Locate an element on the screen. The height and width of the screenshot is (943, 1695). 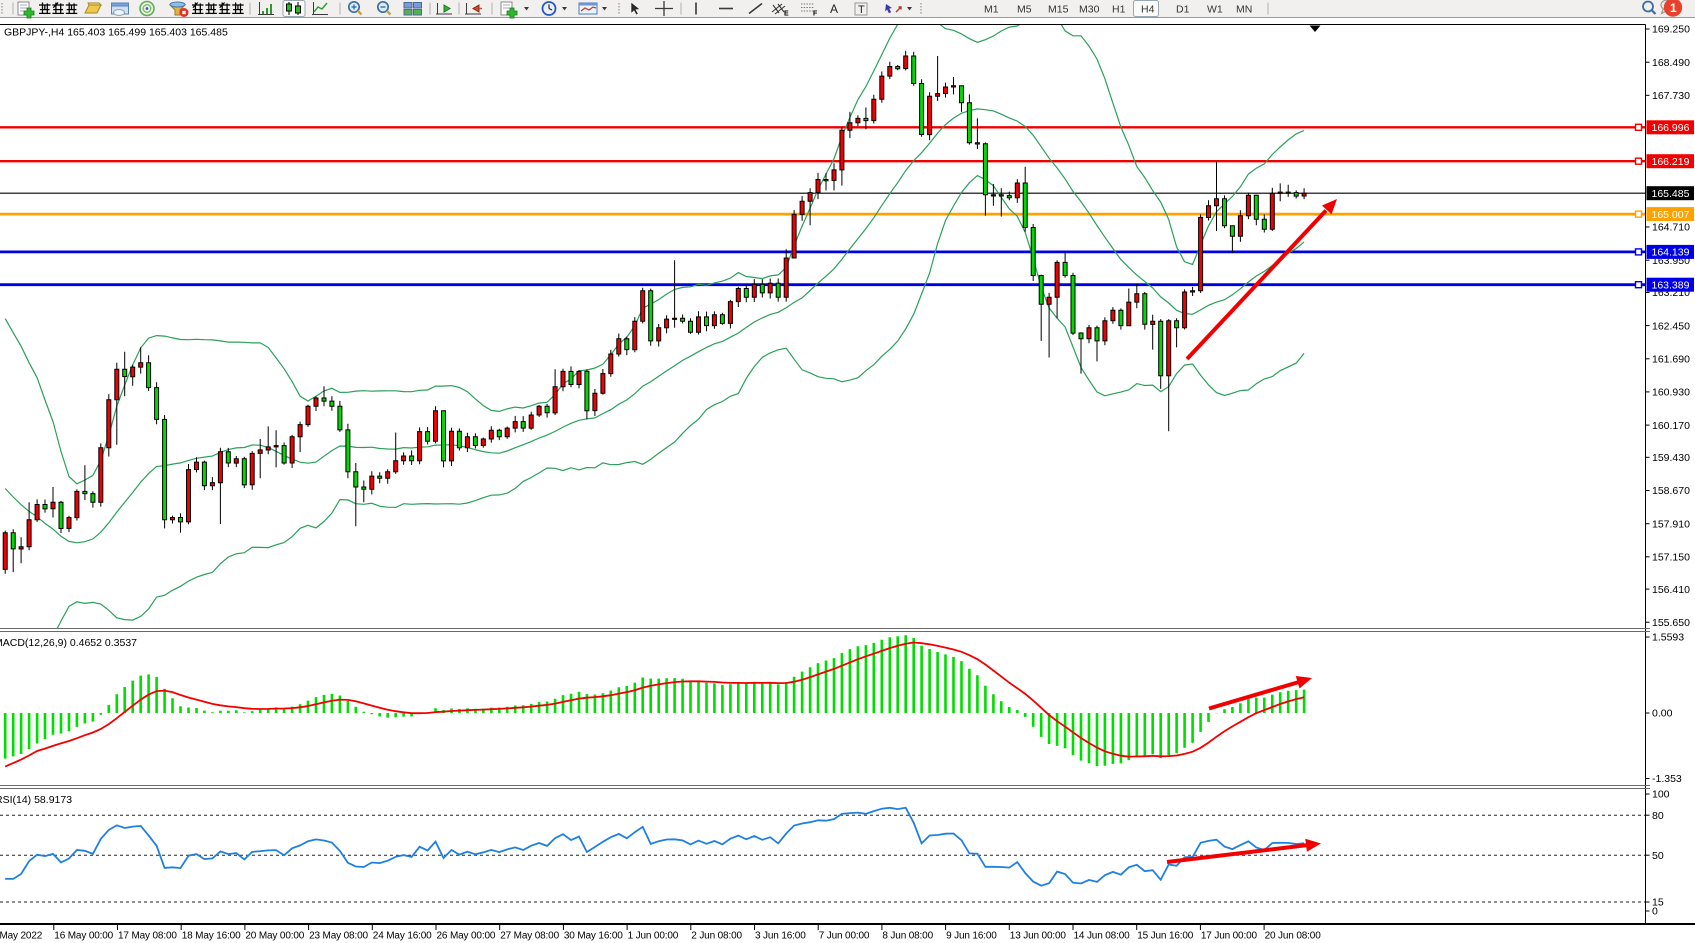
svg-text: 0.00 is located at coordinates (1662, 714).